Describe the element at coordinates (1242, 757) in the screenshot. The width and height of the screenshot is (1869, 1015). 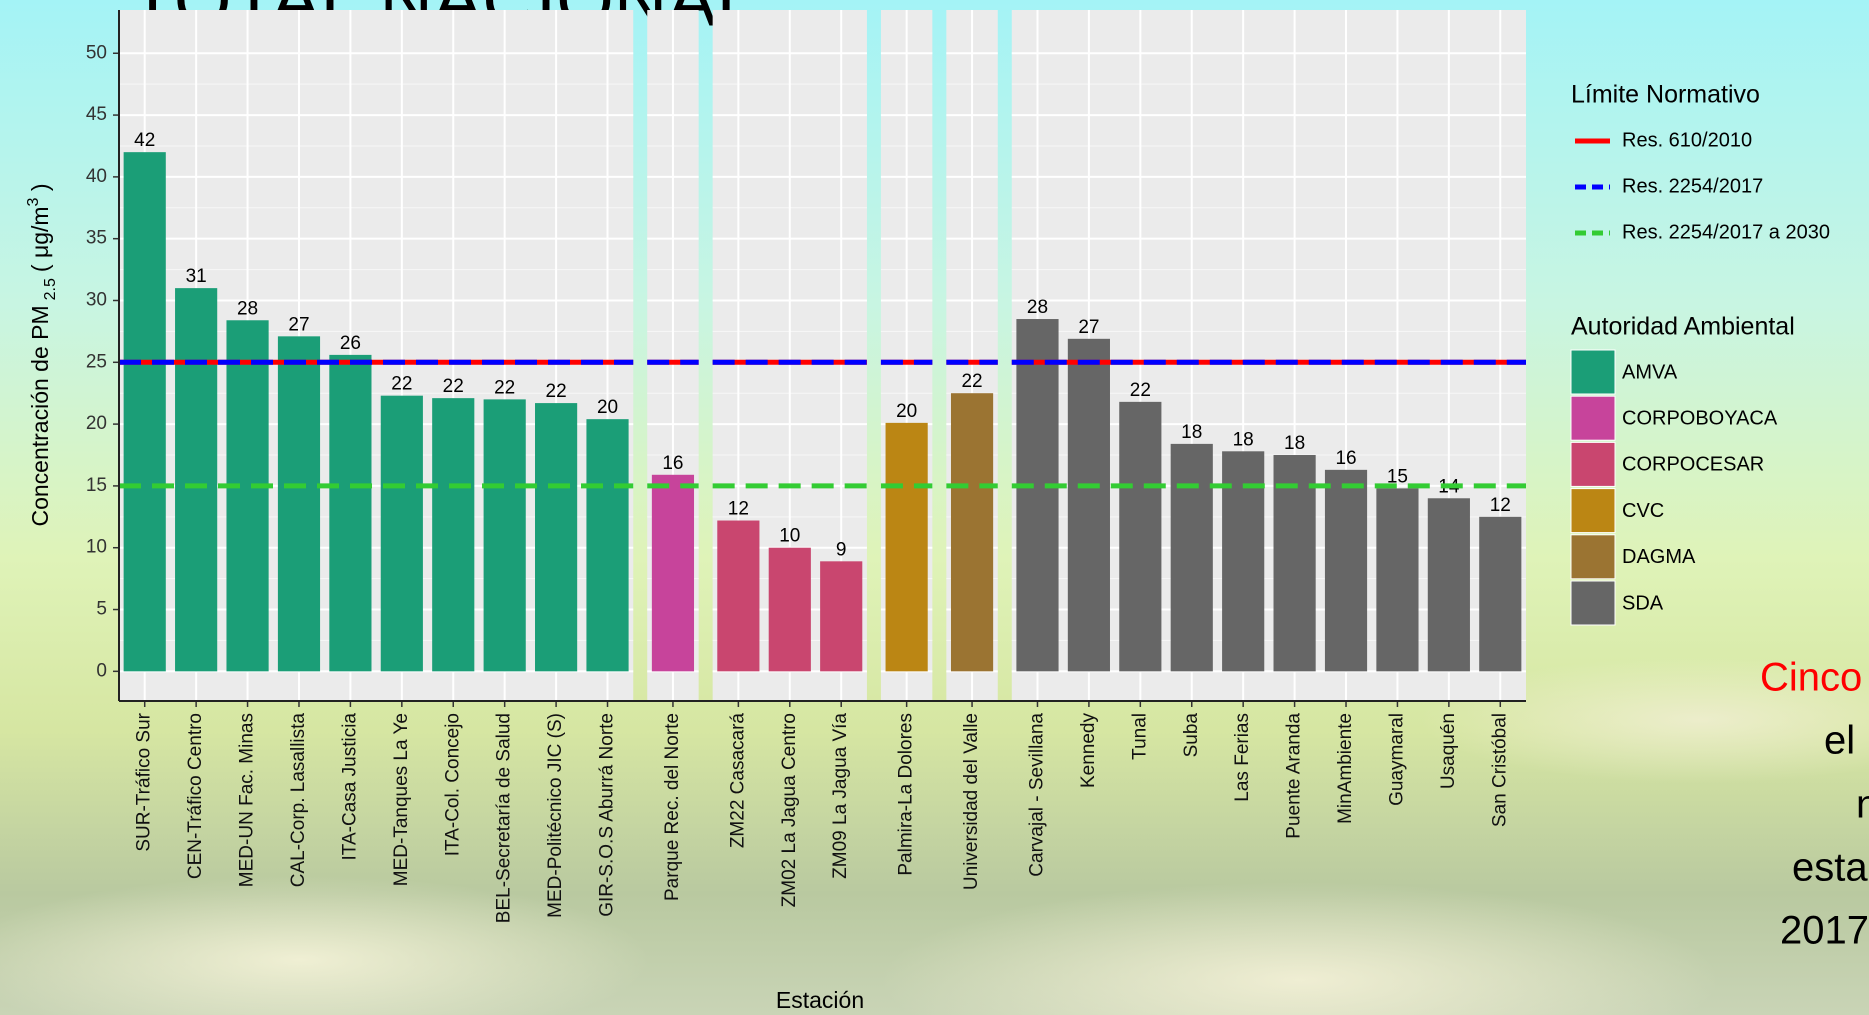
I see `x-tick-label: Las Ferias` at that location.